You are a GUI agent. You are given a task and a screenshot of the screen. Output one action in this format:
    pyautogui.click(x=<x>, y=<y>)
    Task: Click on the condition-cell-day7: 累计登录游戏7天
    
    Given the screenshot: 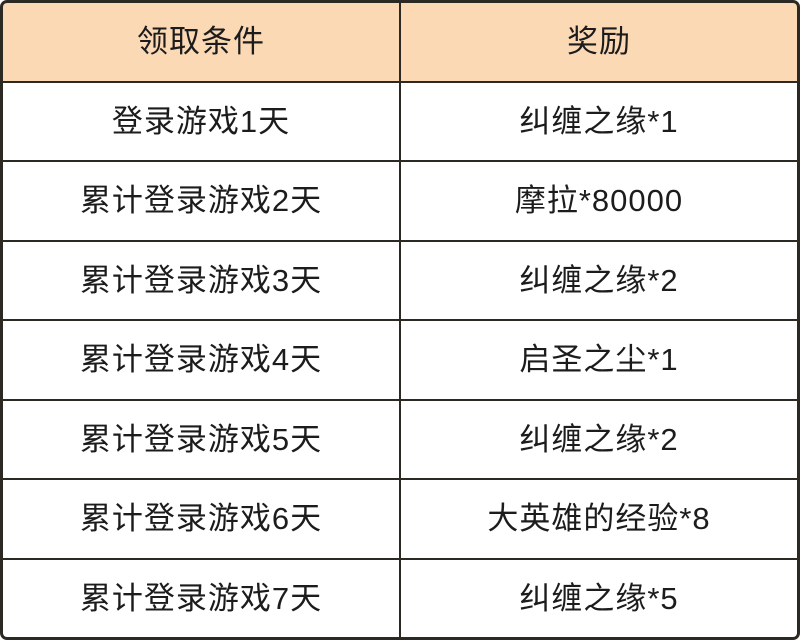 What is the action you would take?
    pyautogui.click(x=201, y=598)
    